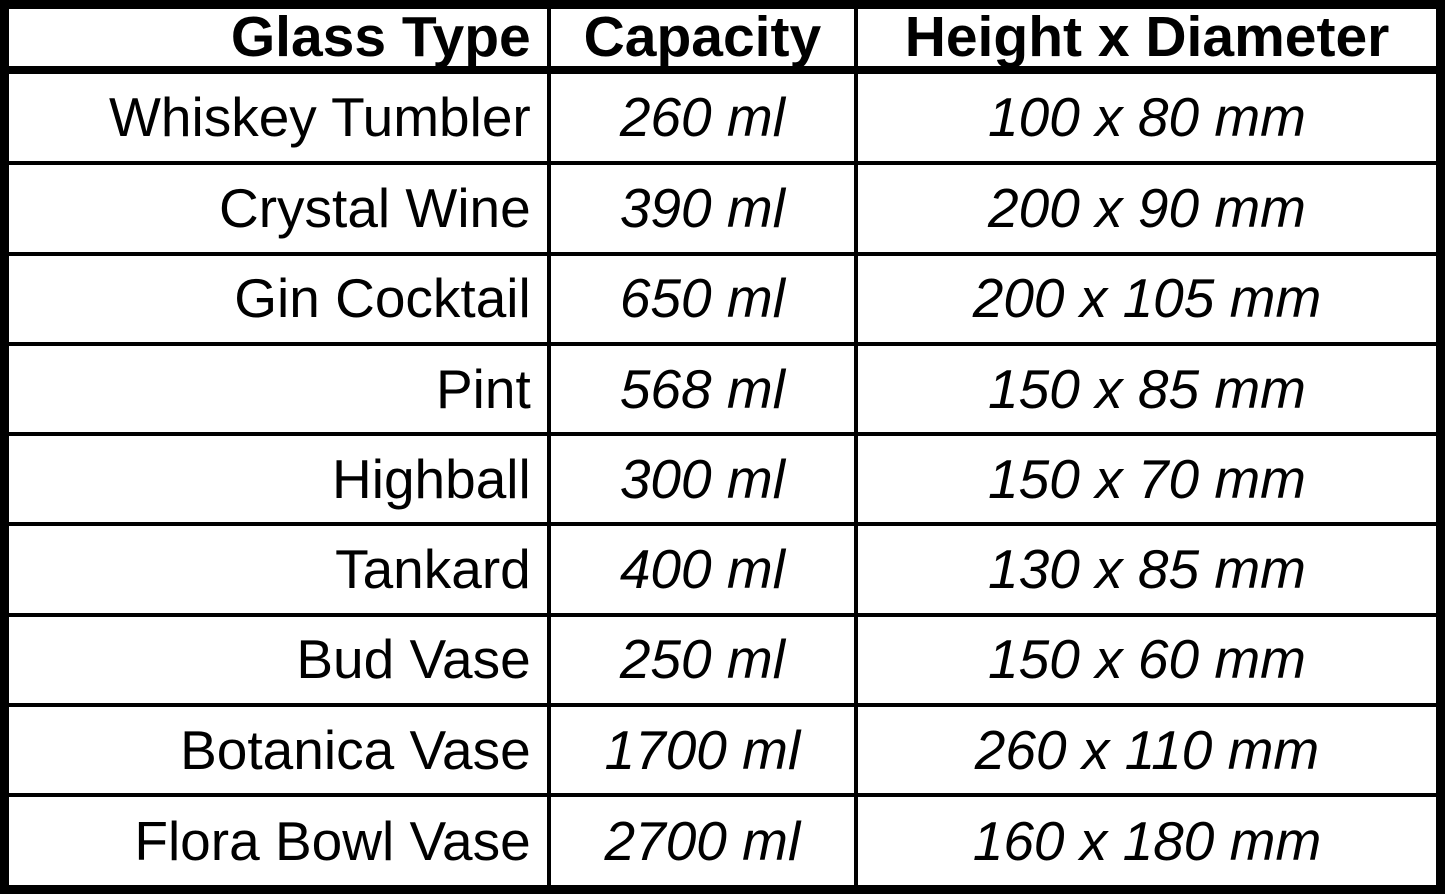  Describe the element at coordinates (276, 298) in the screenshot. I see `cell-glass-type: Gin Cocktail` at that location.